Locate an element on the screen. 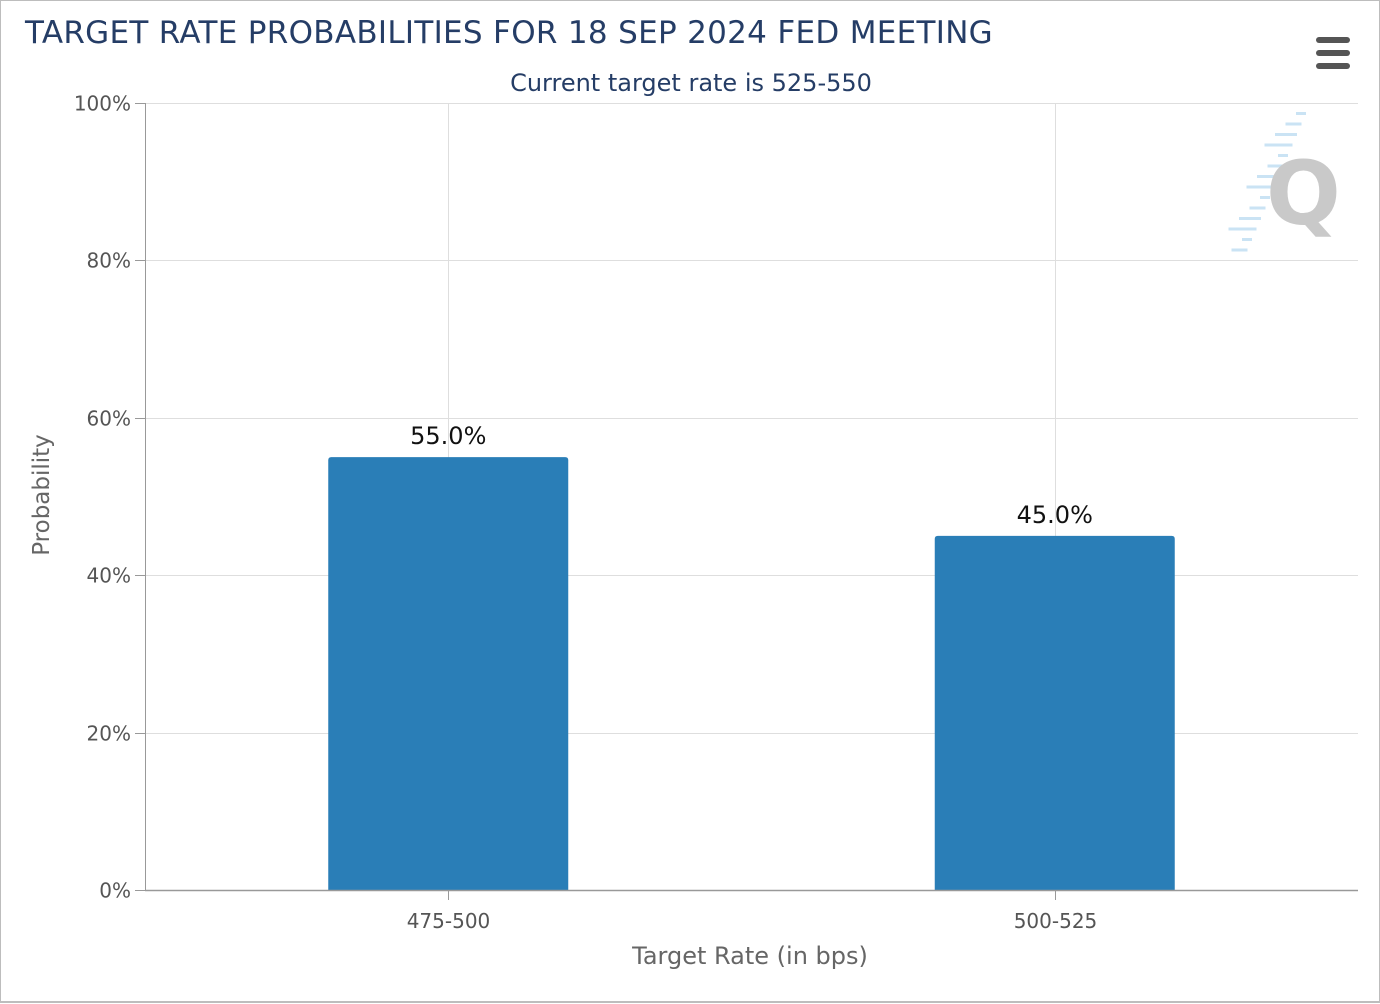 This screenshot has width=1380, height=1004. y-axis-label: Probability is located at coordinates (42, 495).